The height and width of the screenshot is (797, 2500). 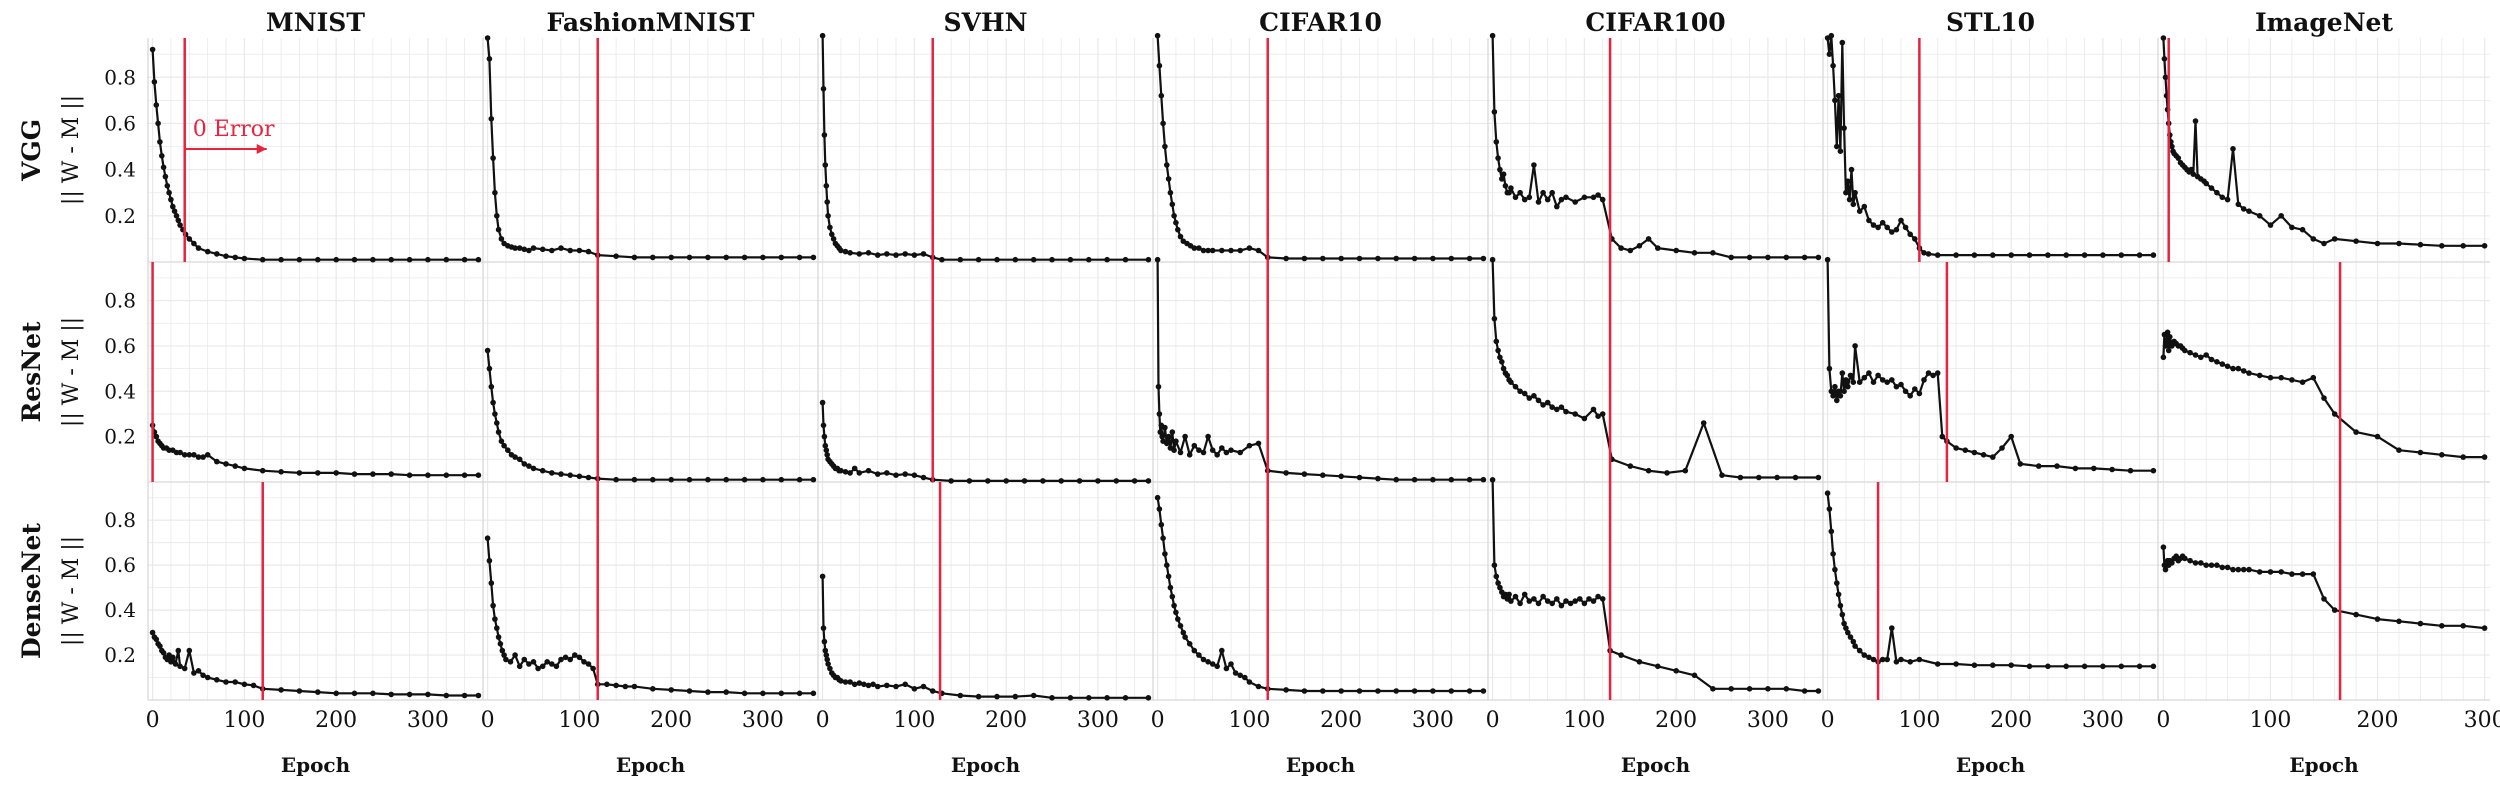 What do you see at coordinates (1098, 720) in the screenshot?
I see `x-tick-label: 300` at bounding box center [1098, 720].